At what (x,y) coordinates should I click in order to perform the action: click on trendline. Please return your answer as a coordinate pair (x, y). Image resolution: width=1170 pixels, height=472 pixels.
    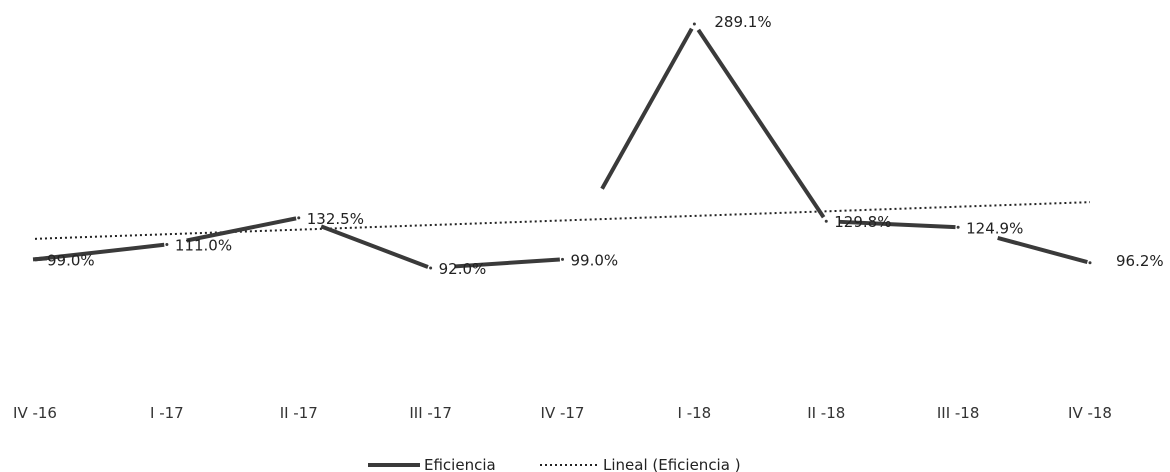
    Looking at the image, I should click on (562, 220).